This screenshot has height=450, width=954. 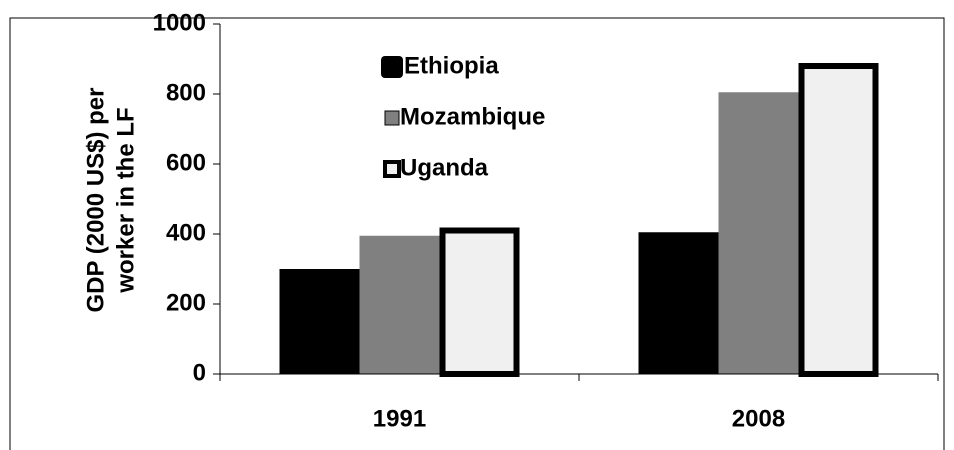 I want to click on y-tick-label: 1000, so click(x=179, y=22).